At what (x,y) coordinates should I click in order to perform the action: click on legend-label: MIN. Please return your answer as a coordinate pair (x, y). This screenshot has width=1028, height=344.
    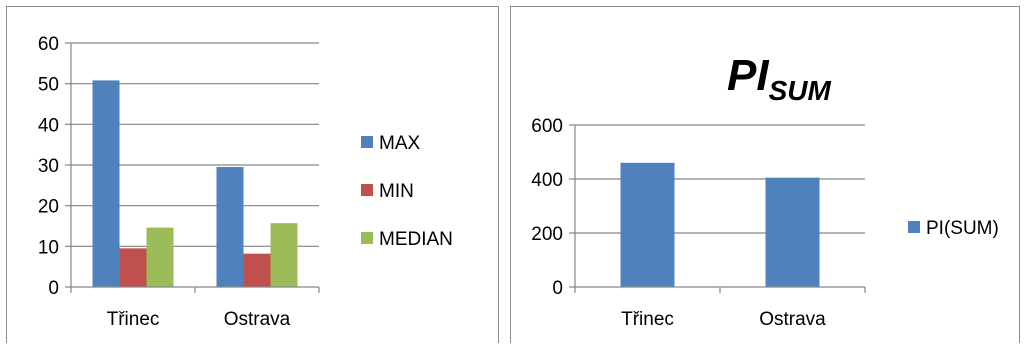
    Looking at the image, I should click on (396, 191).